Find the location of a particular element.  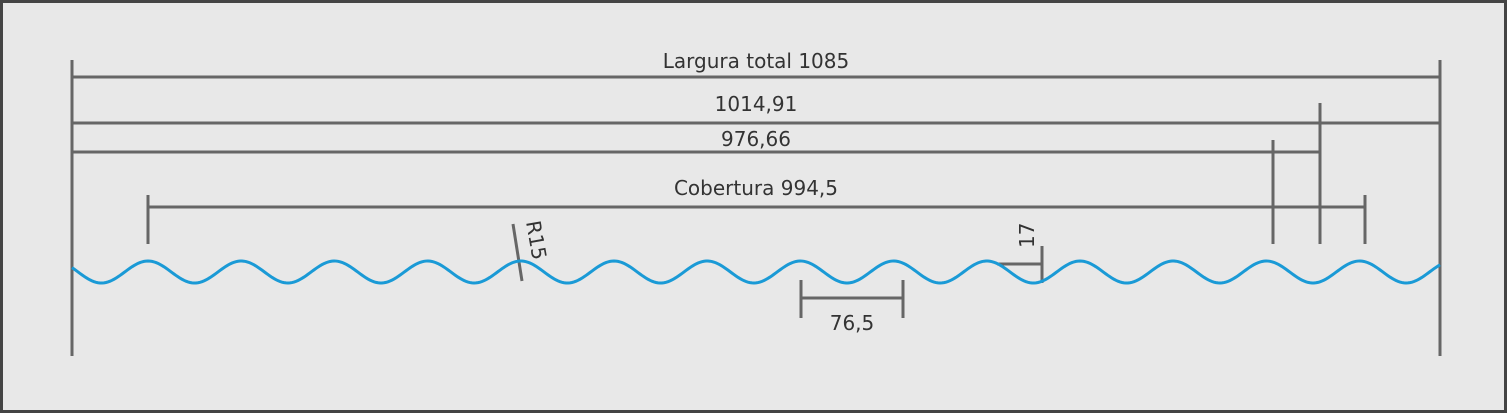

width-2-label: 976,66 is located at coordinates (756, 139).